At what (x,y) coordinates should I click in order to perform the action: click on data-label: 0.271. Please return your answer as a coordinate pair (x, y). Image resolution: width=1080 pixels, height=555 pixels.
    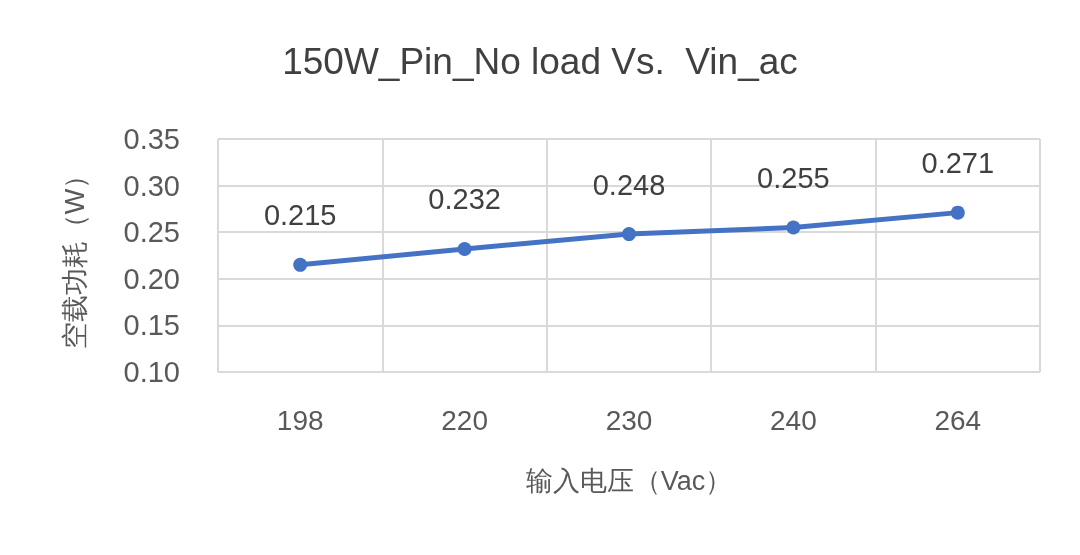
    Looking at the image, I should click on (958, 163).